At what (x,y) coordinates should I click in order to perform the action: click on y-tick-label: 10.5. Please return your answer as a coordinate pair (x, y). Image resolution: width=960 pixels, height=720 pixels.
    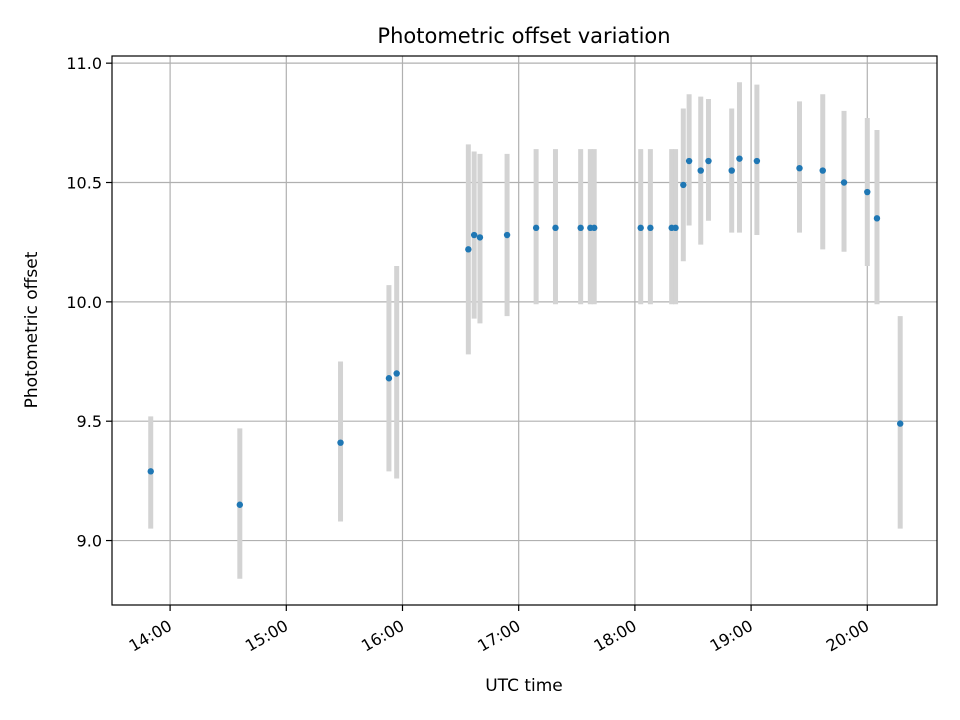
    Looking at the image, I should click on (84, 183).